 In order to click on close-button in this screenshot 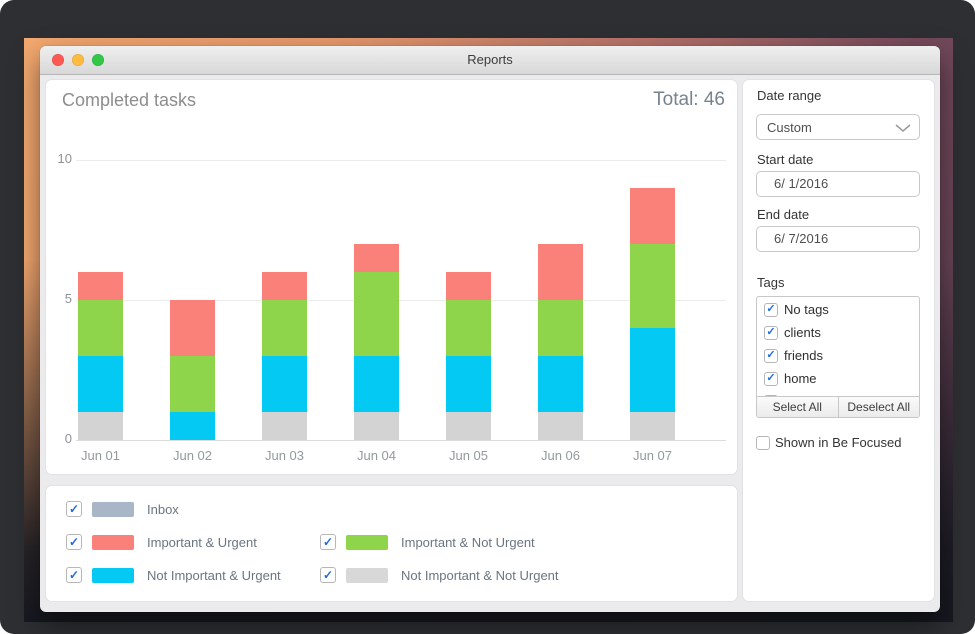, I will do `click(58, 60)`.